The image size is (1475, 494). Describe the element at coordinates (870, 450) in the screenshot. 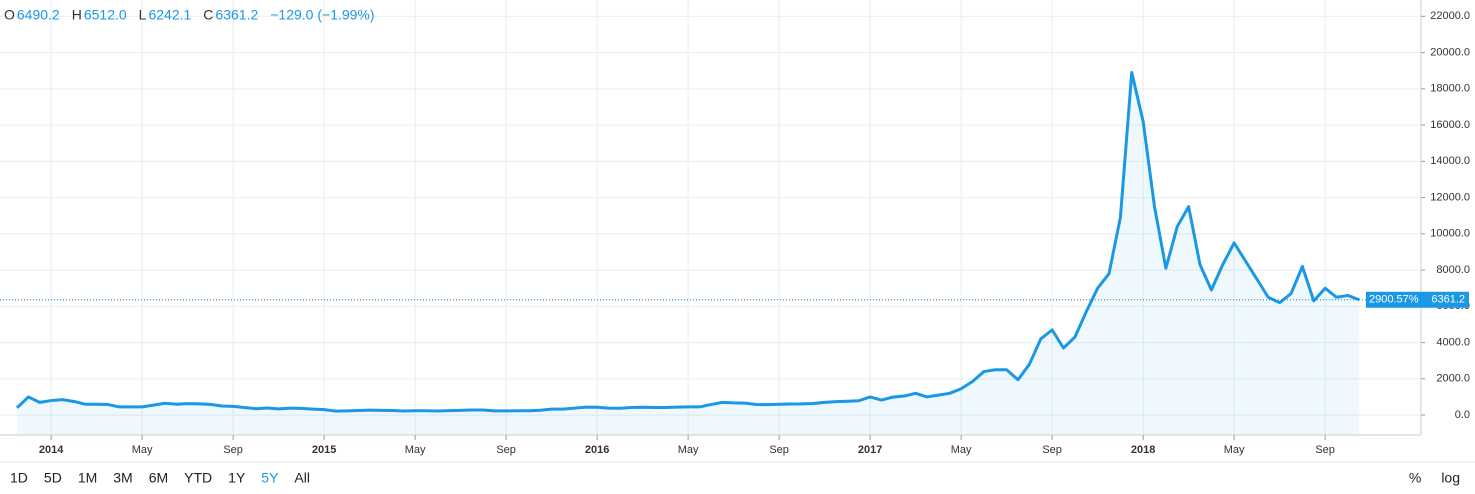

I see `x-tick-label: 2017` at that location.